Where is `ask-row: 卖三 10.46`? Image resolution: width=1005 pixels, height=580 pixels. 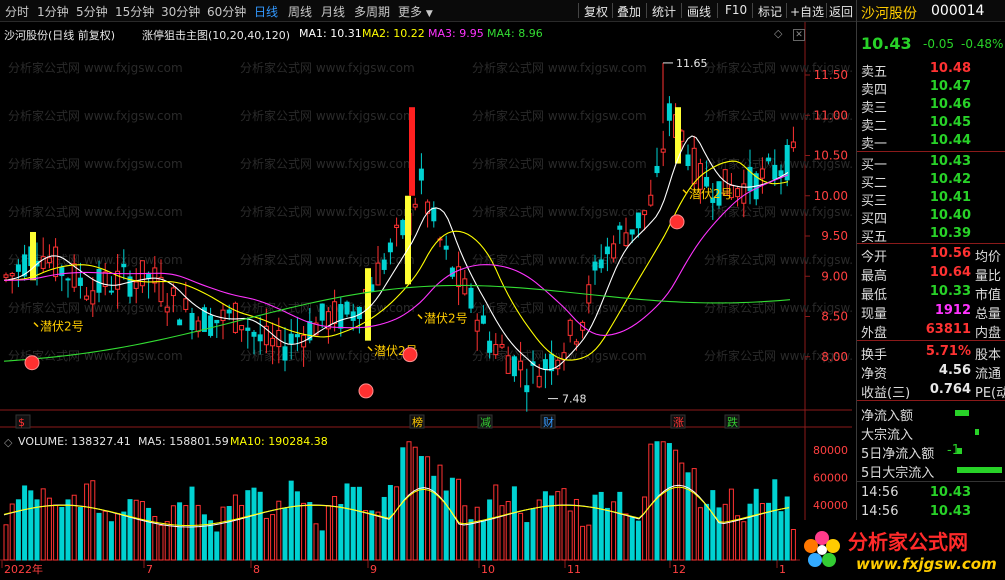 ask-row: 卖三 10.46 is located at coordinates (916, 106).